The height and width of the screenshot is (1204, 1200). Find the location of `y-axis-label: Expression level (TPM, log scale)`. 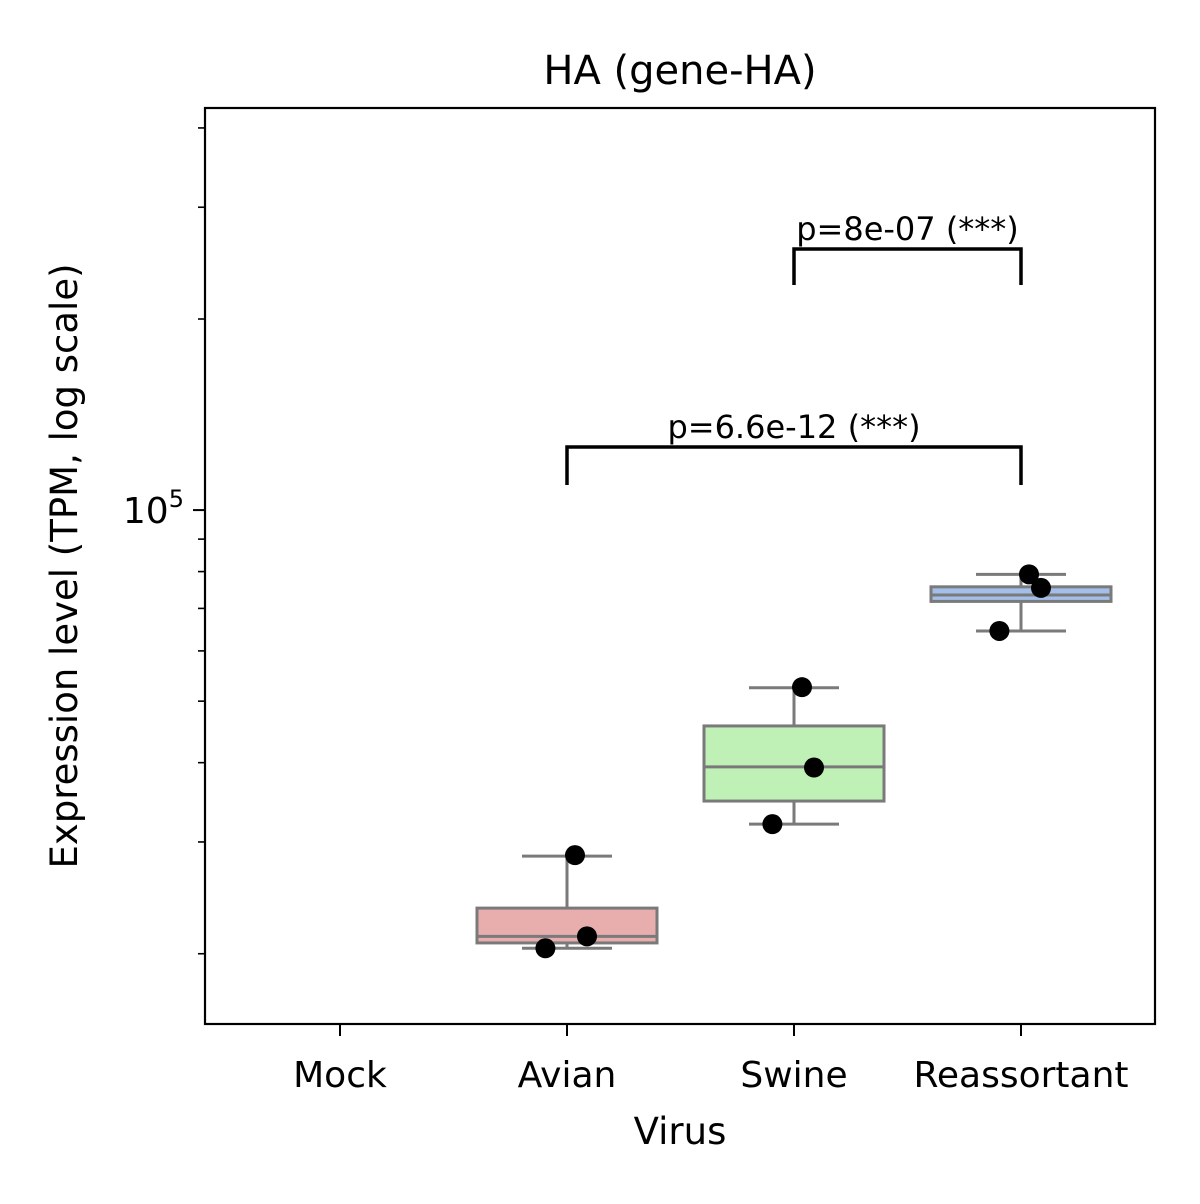

y-axis-label: Expression level (TPM, log scale) is located at coordinates (64, 565).